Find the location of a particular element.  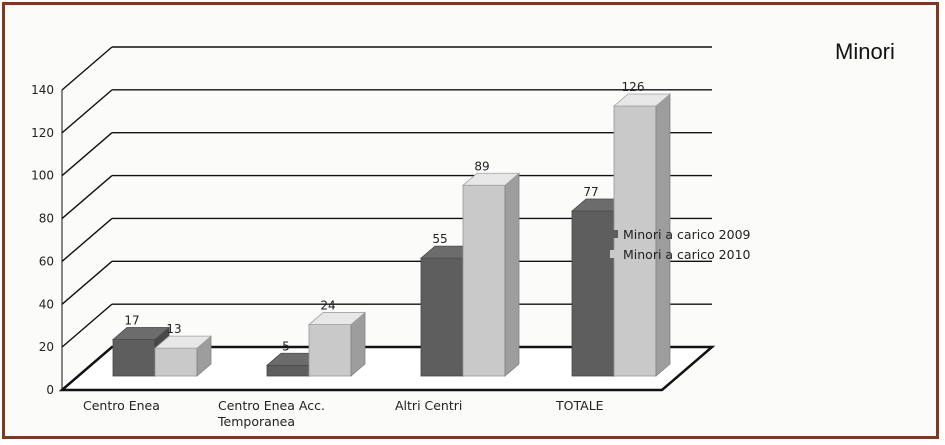

y-axis: 0 20 40 60 80 100 120 140 is located at coordinates (47, 240).